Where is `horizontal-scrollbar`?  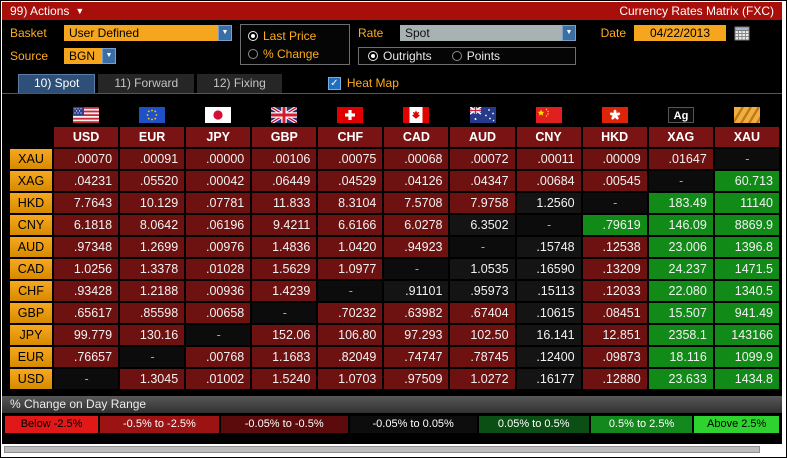 horizontal-scrollbar is located at coordinates (382, 449).